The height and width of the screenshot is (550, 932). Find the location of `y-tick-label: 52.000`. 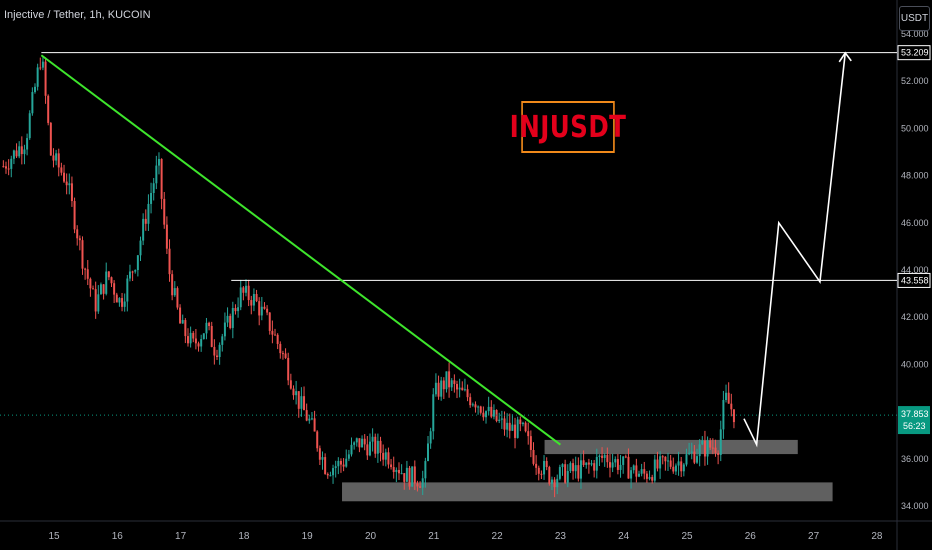

y-tick-label: 52.000 is located at coordinates (915, 81).